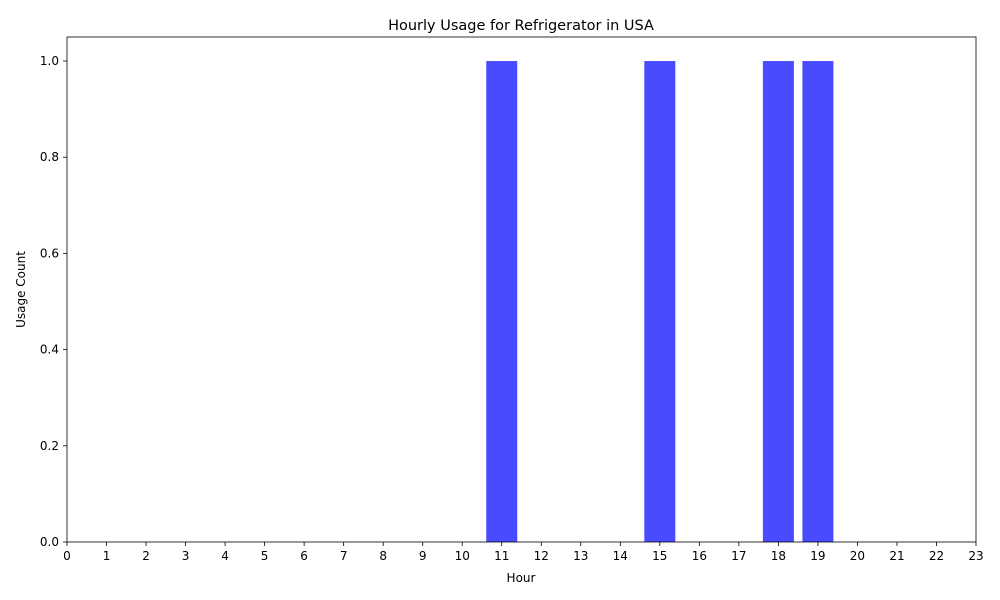 This screenshot has height=600, width=1000. What do you see at coordinates (738, 556) in the screenshot?
I see `x-tick-label: 17` at bounding box center [738, 556].